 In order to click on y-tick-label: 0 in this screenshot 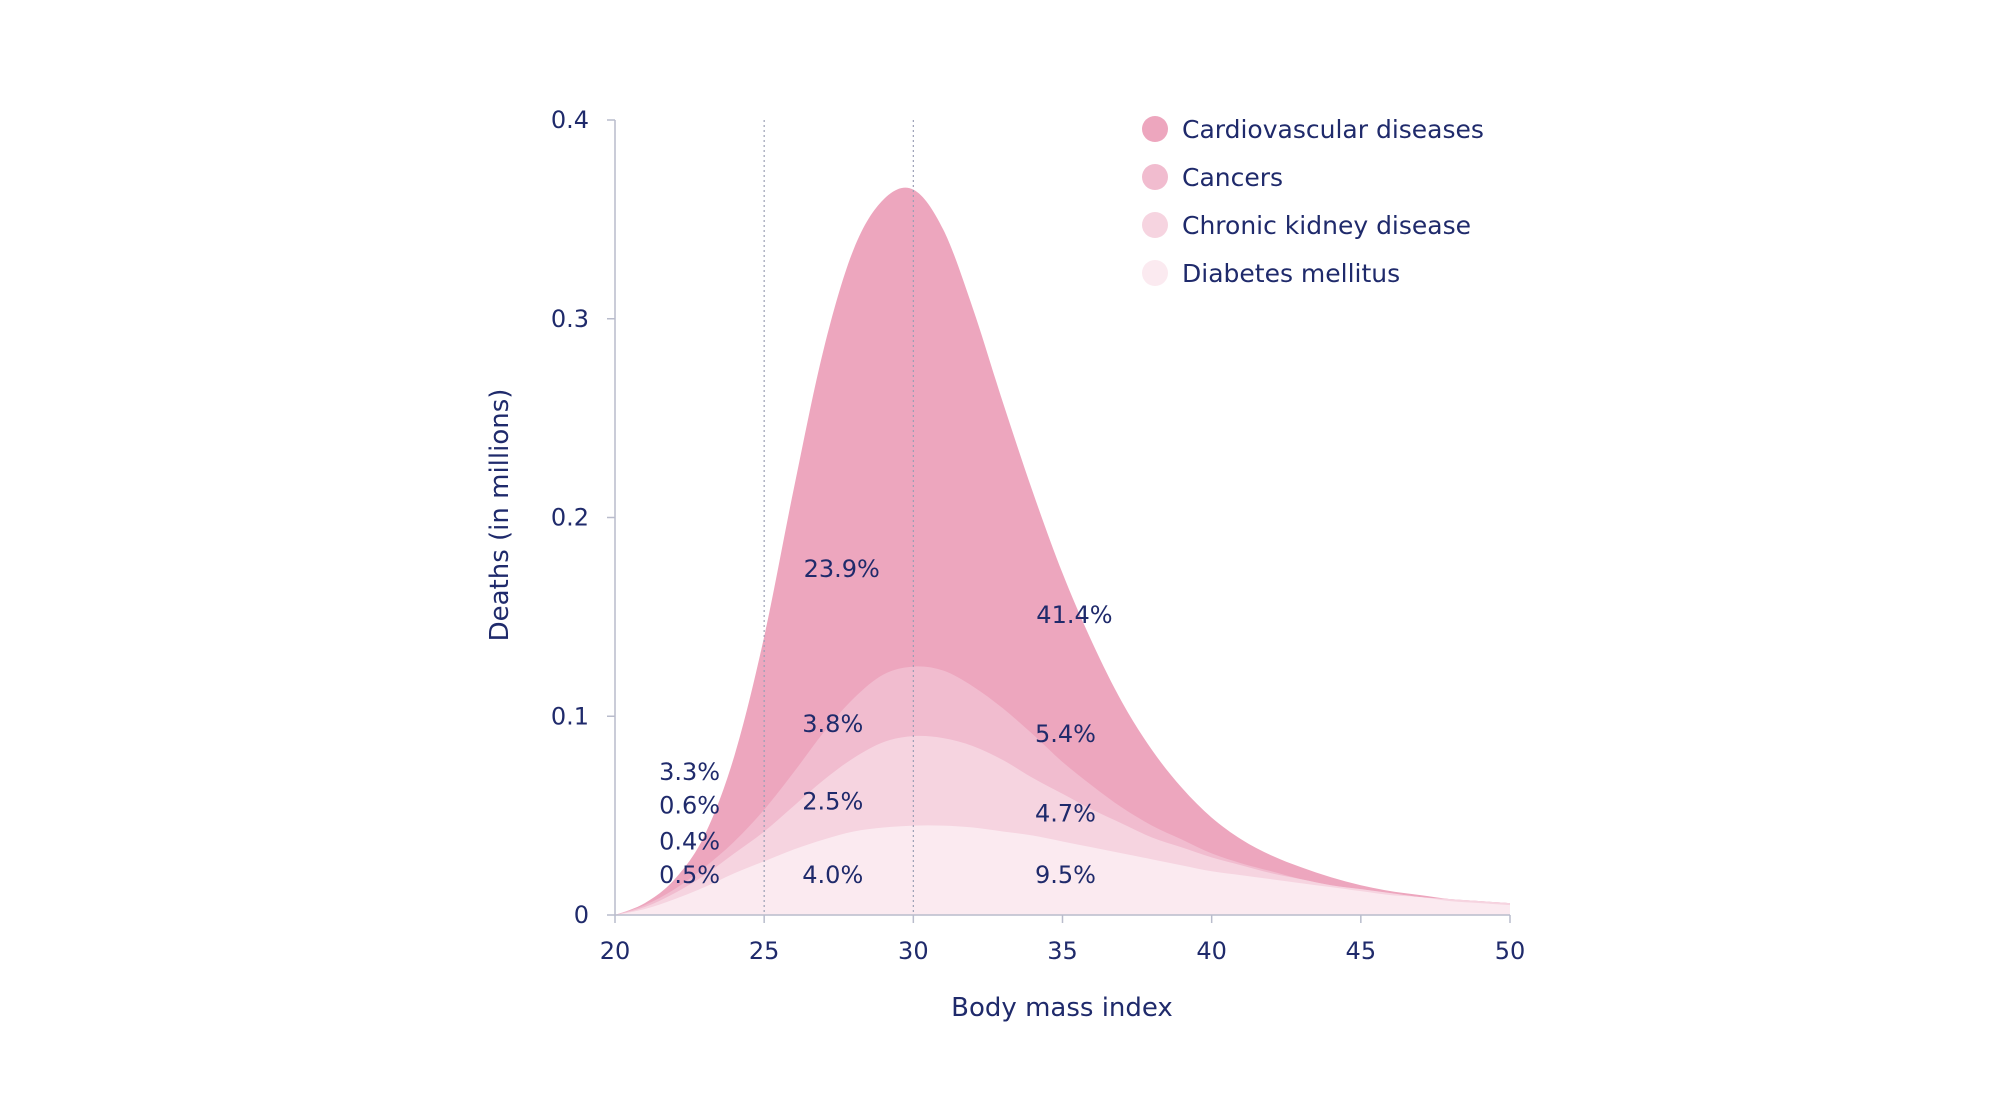, I will do `click(581, 915)`.